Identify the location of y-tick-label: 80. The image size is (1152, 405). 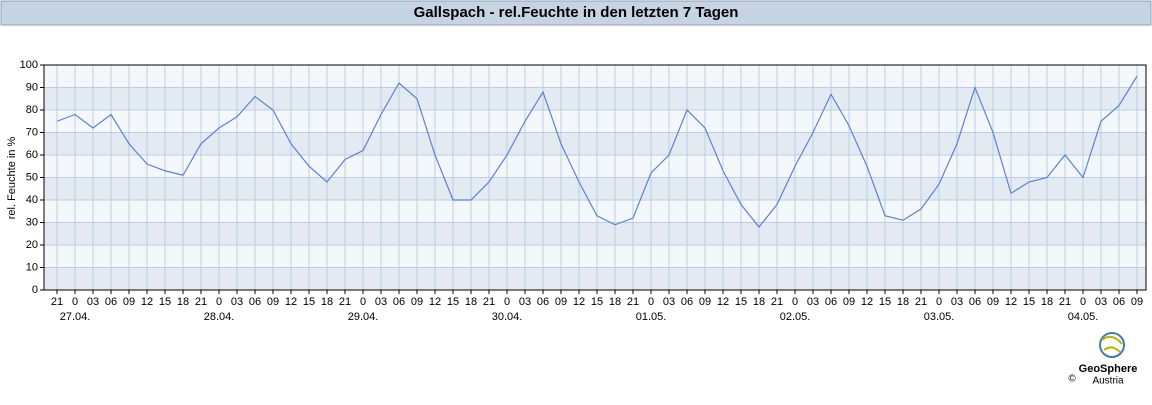
(32, 110).